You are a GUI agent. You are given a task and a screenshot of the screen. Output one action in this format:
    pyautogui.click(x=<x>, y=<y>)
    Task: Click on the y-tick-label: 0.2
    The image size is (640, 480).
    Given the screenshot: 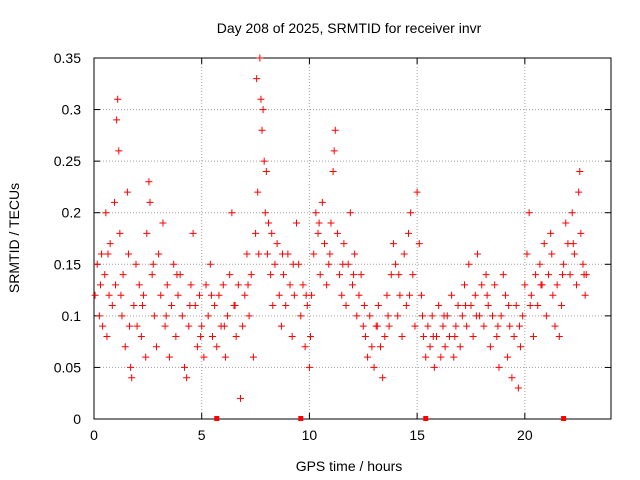 What is the action you would take?
    pyautogui.click(x=72, y=213)
    